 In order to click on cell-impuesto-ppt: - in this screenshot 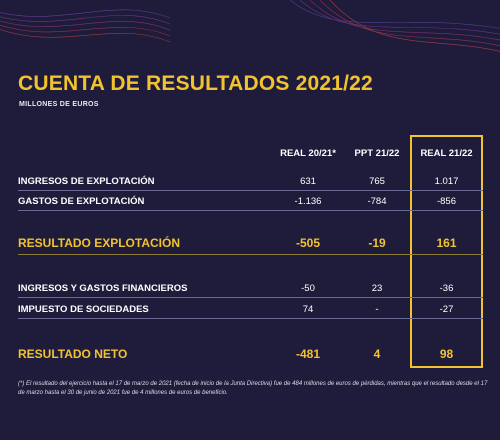, I will do `click(377, 309)`.